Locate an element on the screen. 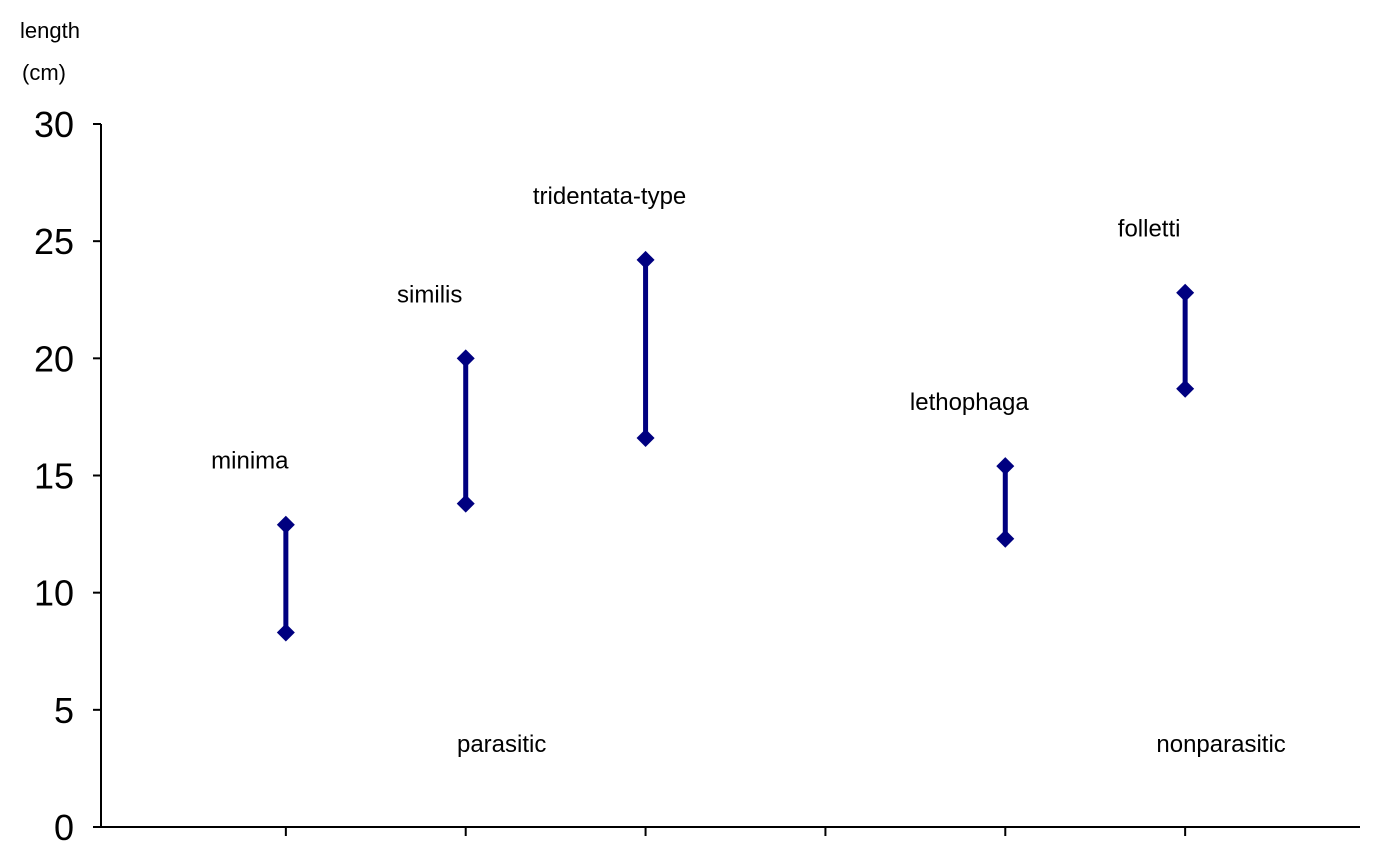 The height and width of the screenshot is (848, 1376). range-similis: similis is located at coordinates (436, 397).